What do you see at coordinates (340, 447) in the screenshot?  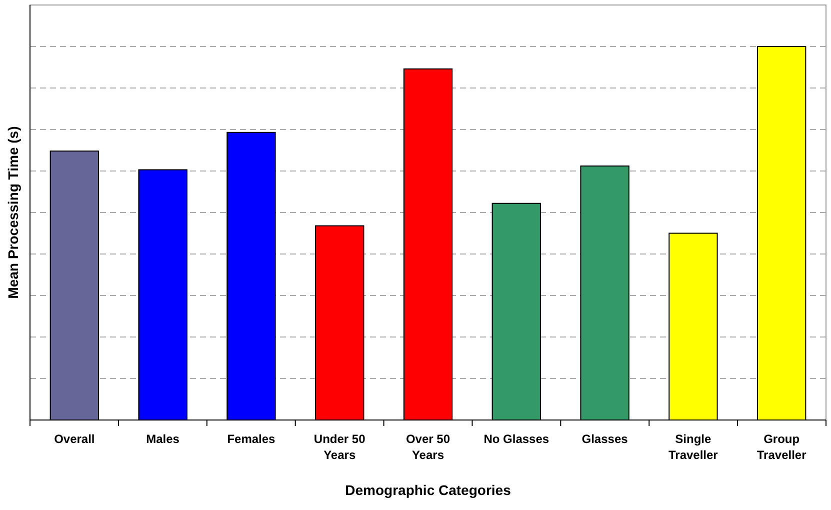 I see `x-tick-label: Under 50 Years` at bounding box center [340, 447].